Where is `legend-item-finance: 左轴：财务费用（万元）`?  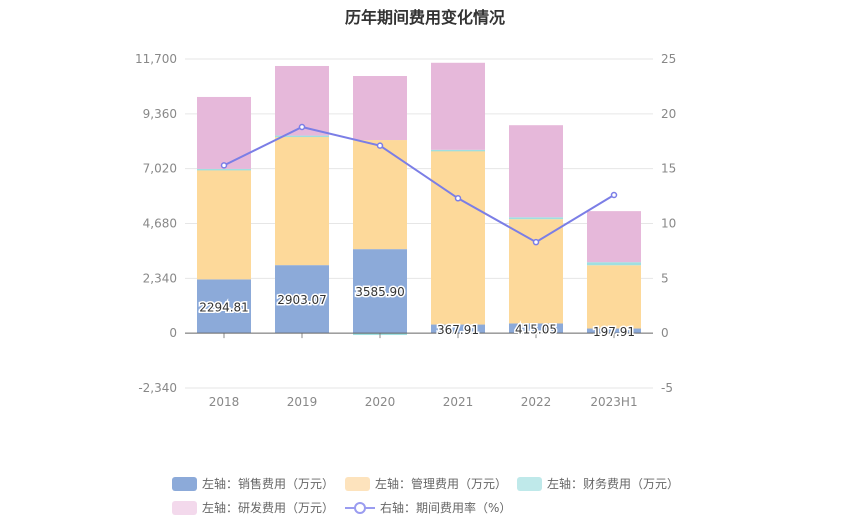 legend-item-finance: 左轴：财务费用（万元） is located at coordinates (598, 483).